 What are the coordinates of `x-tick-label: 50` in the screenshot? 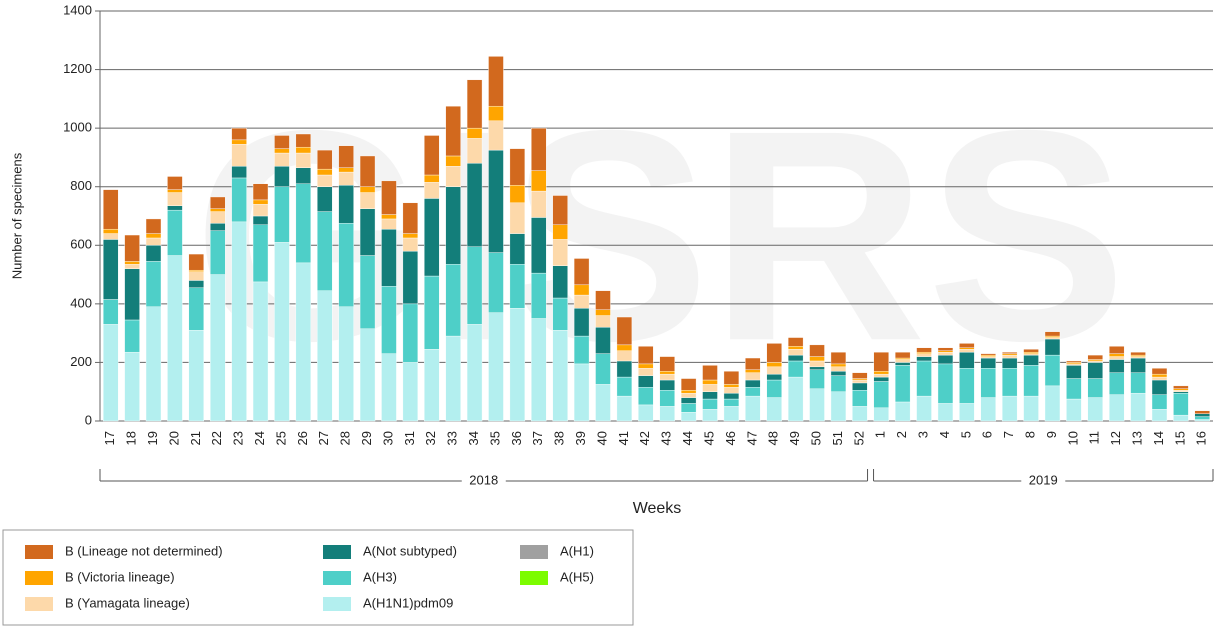 It's located at (815, 438).